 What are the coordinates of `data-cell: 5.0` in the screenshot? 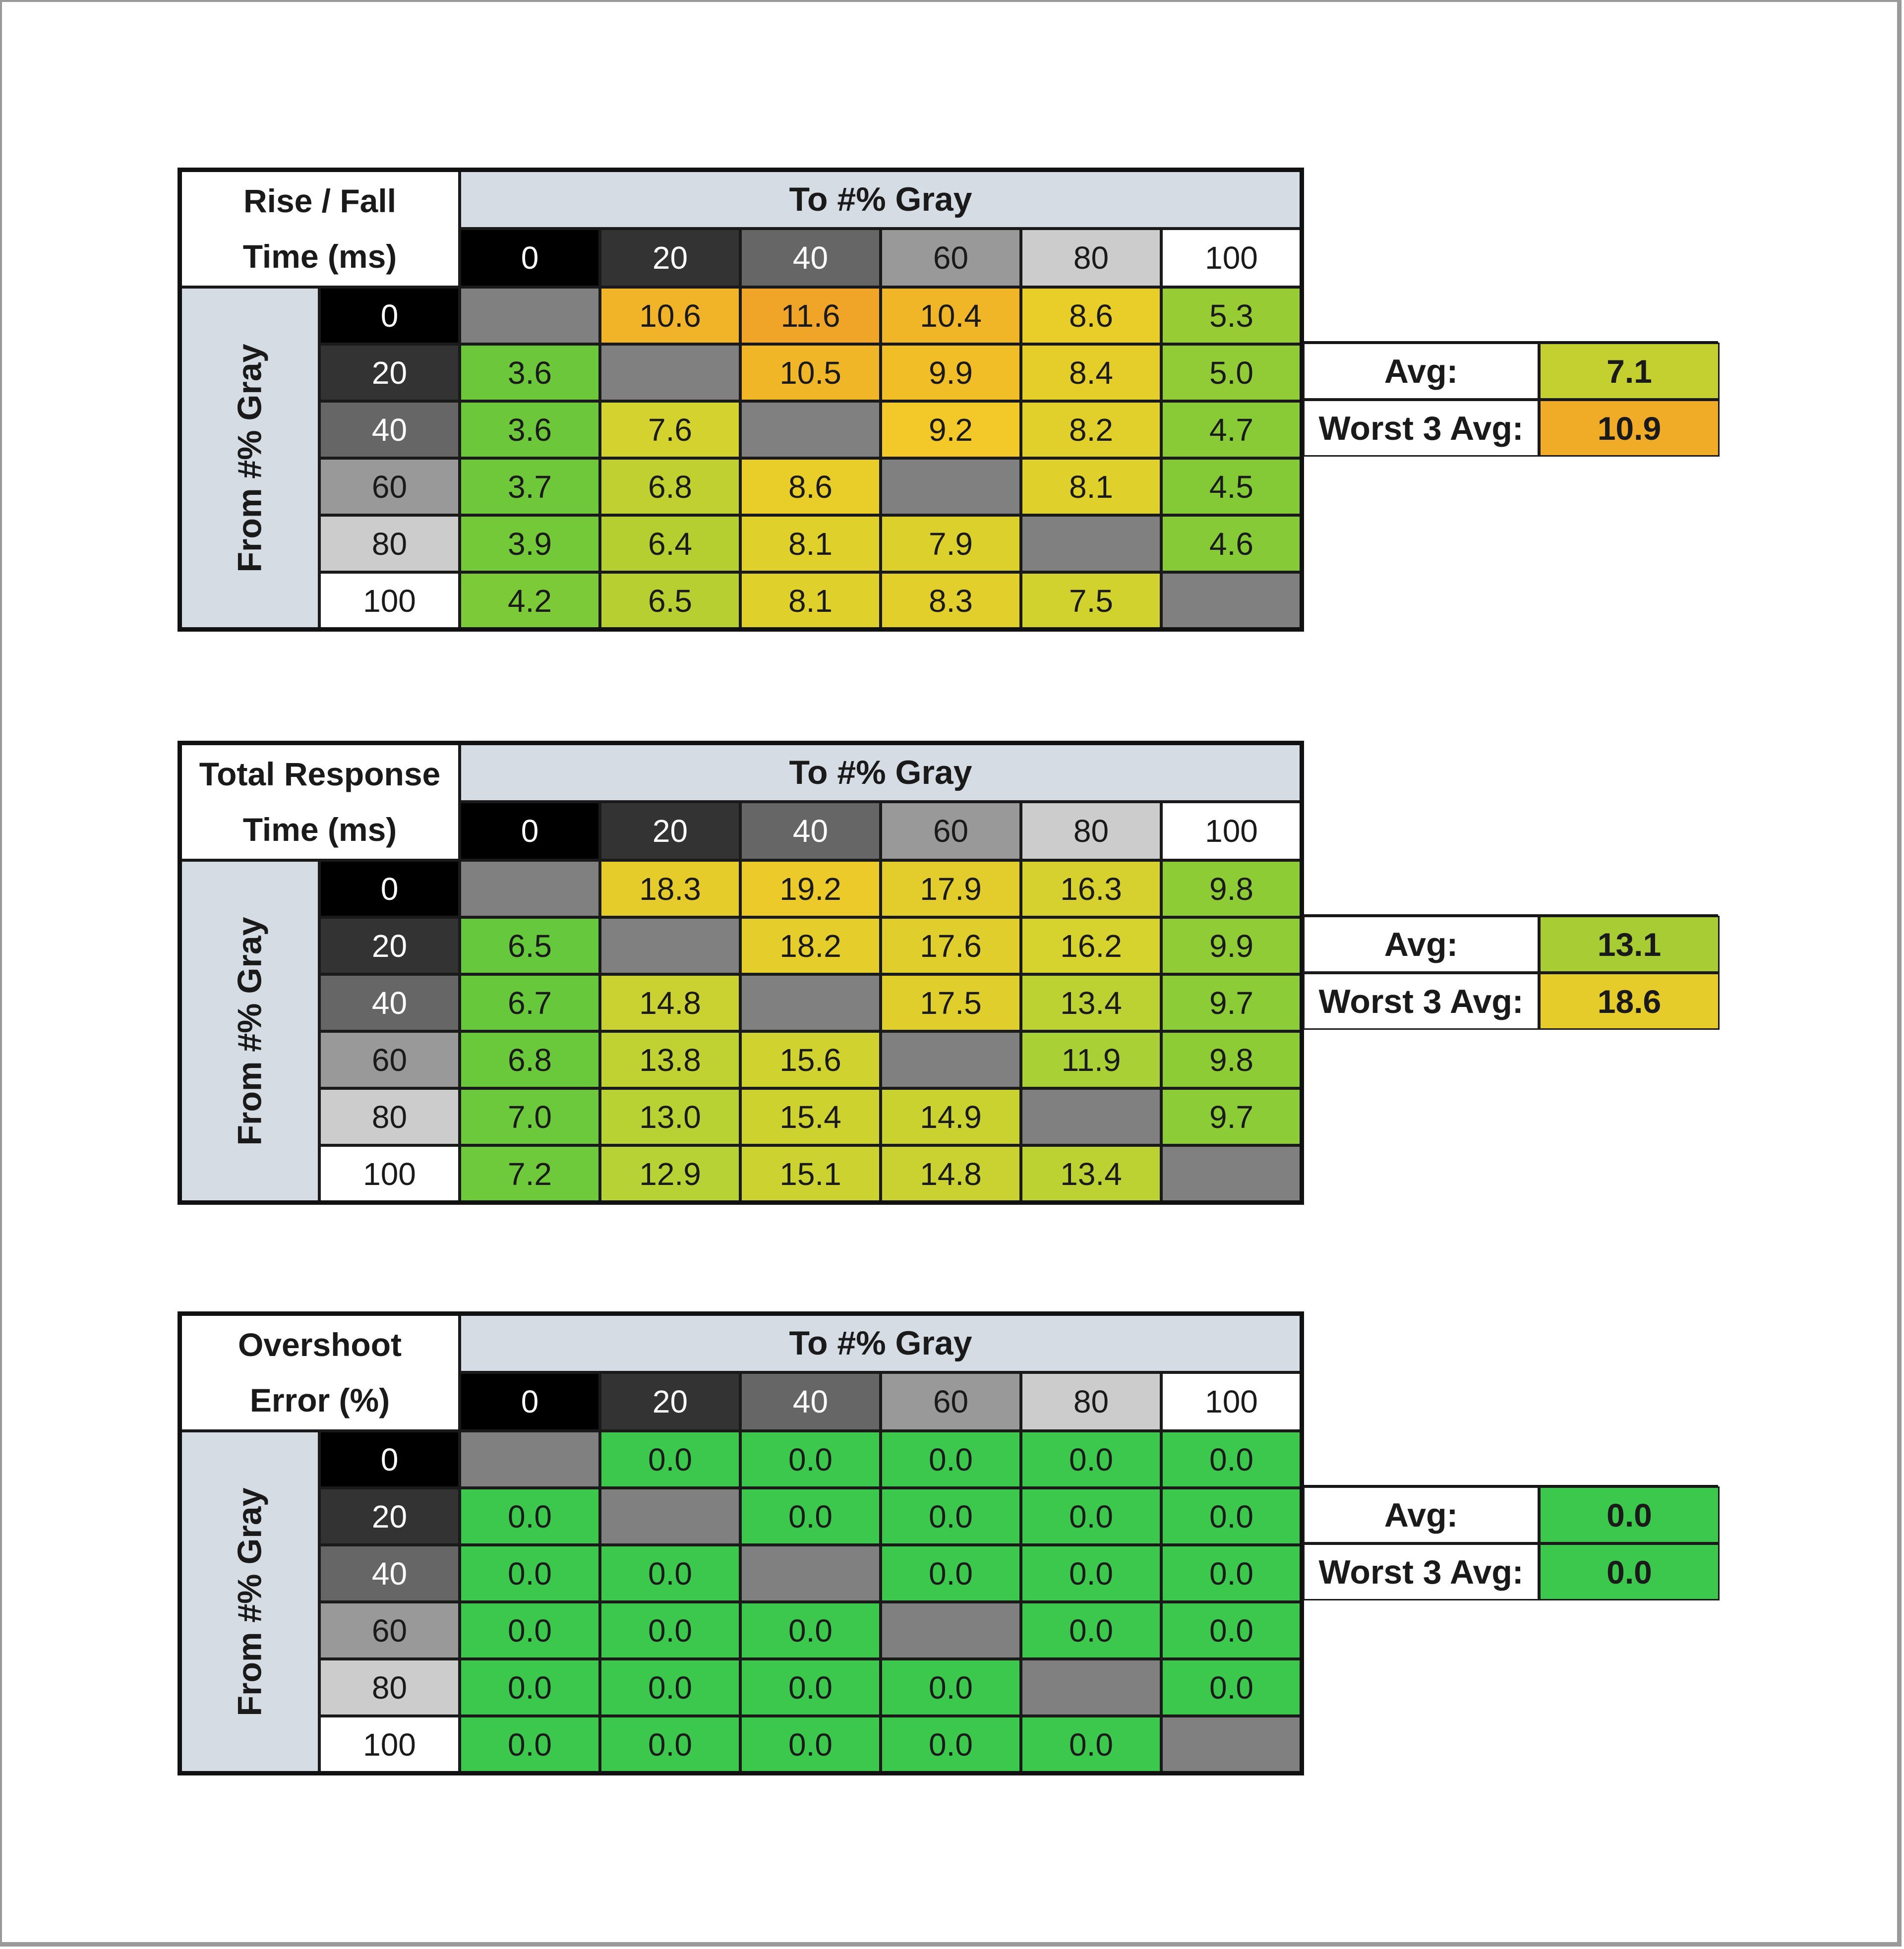 It's located at (1231, 372).